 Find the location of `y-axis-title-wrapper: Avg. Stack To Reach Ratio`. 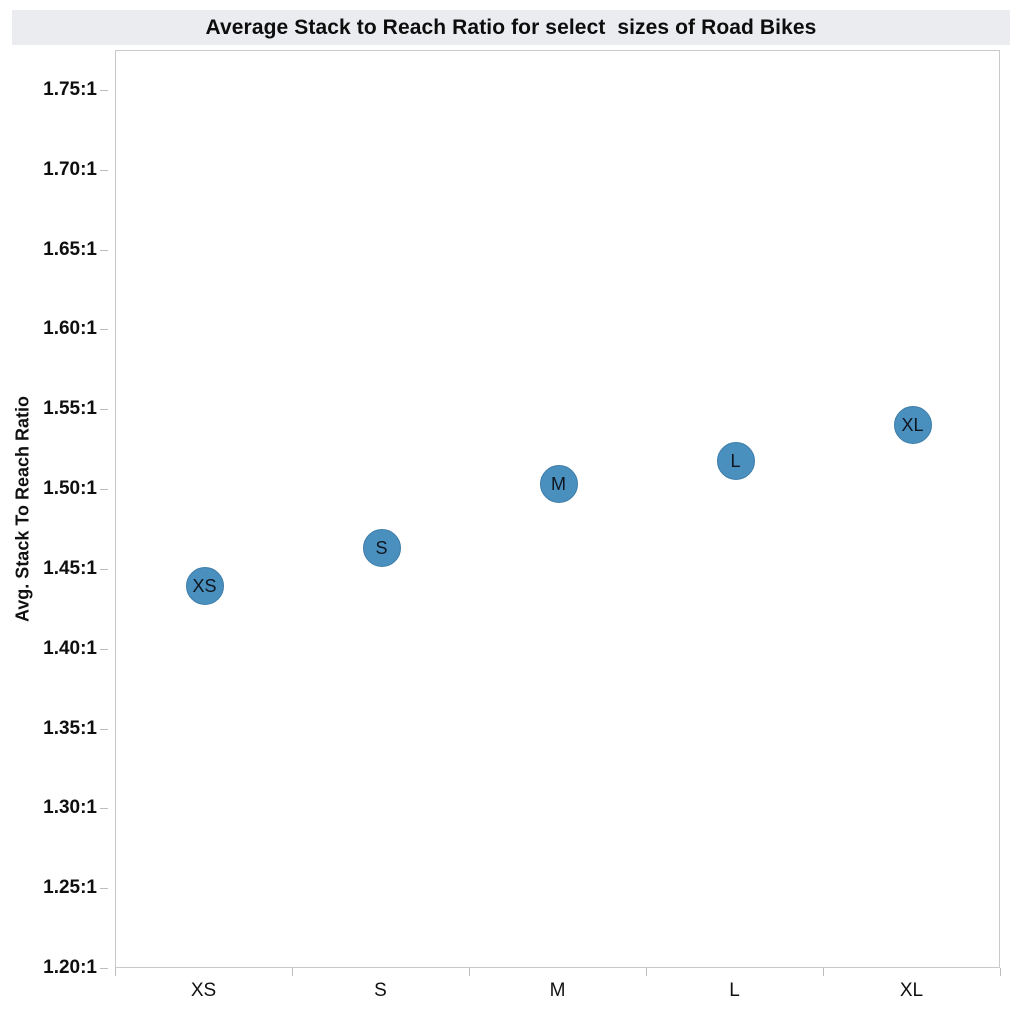

y-axis-title-wrapper: Avg. Stack To Reach Ratio is located at coordinates (23, 509).